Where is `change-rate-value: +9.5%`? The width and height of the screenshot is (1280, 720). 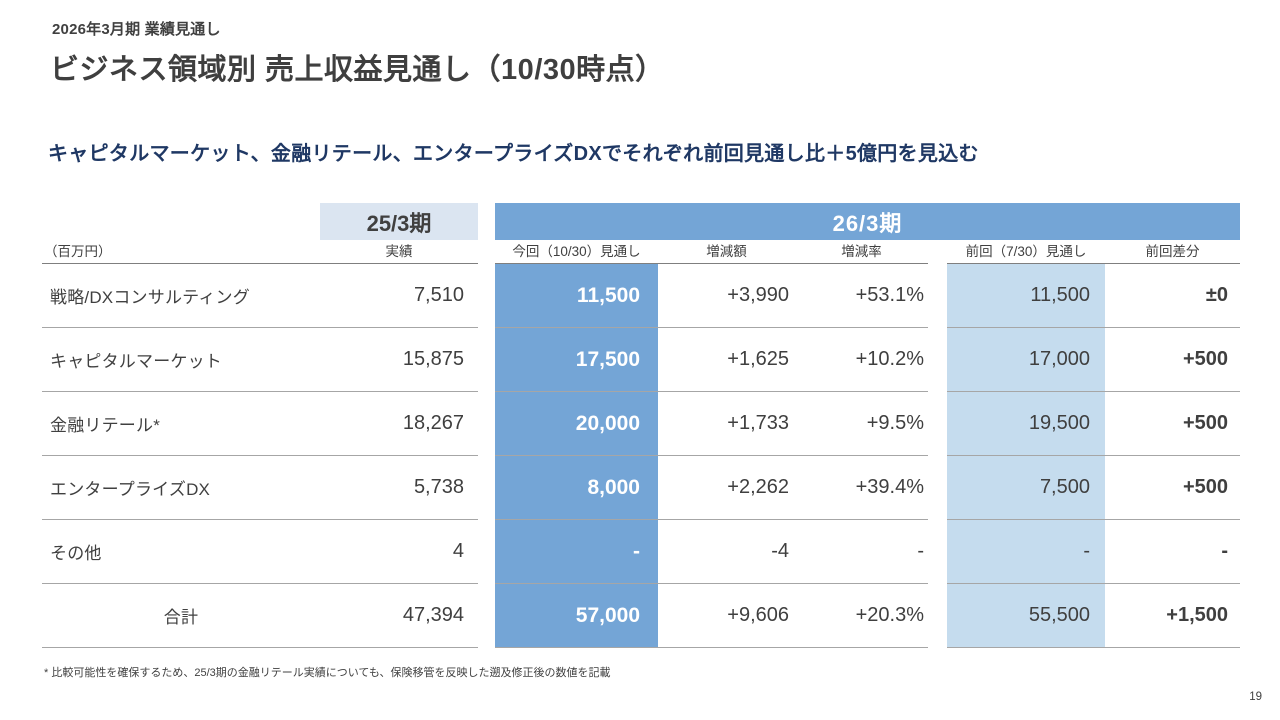
change-rate-value: +9.5% is located at coordinates (861, 424).